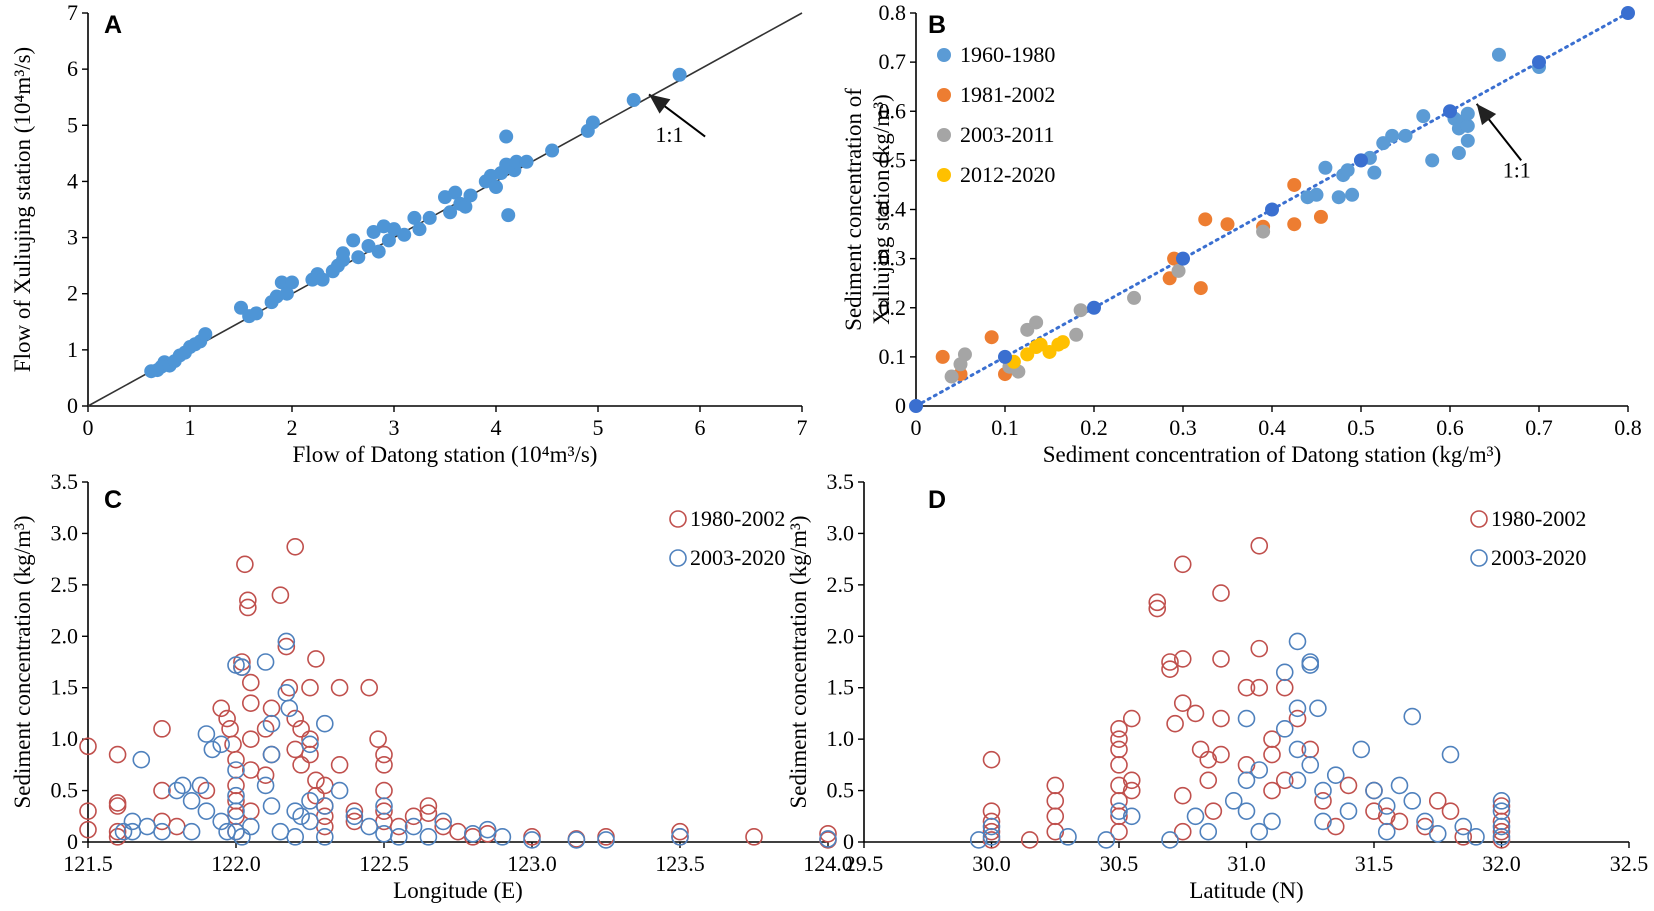  Describe the element at coordinates (916, 427) in the screenshot. I see `x-tick-label: 0` at that location.